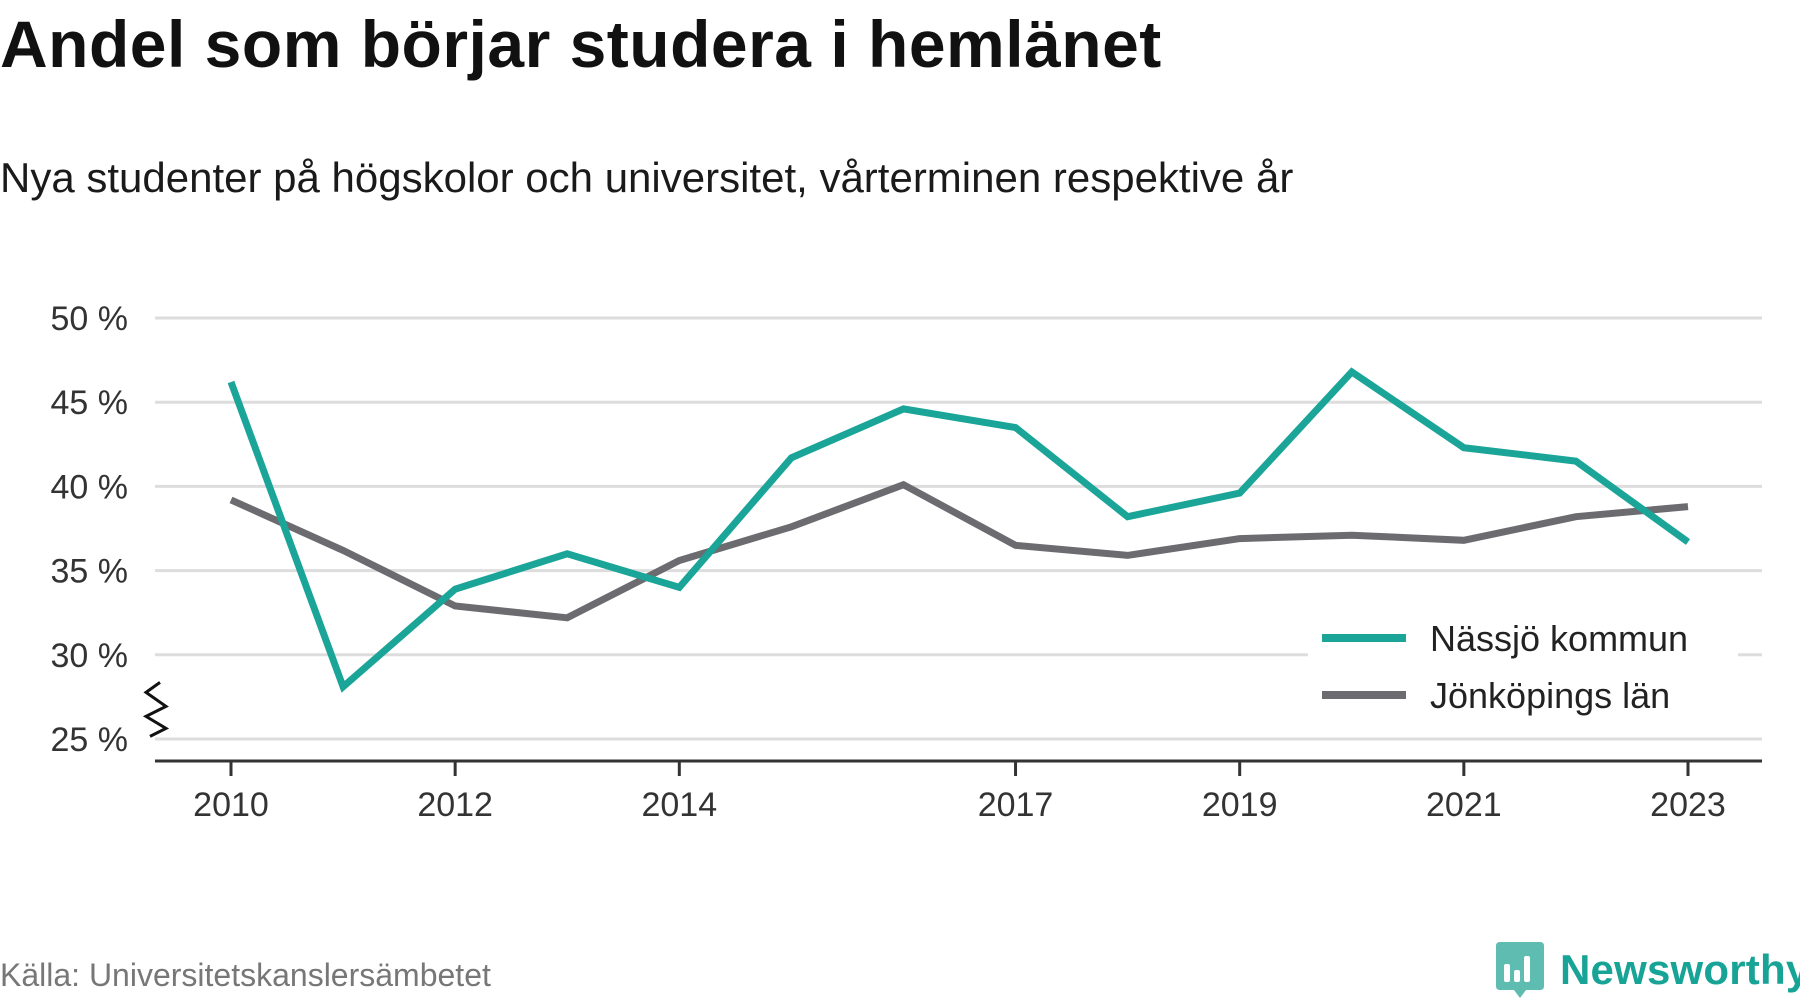 This screenshot has width=1800, height=1000. Describe the element at coordinates (959, 792) in the screenshot. I see `x-axis-ticks: 2010 2012 2014 2017 2019 2021 2023` at that location.